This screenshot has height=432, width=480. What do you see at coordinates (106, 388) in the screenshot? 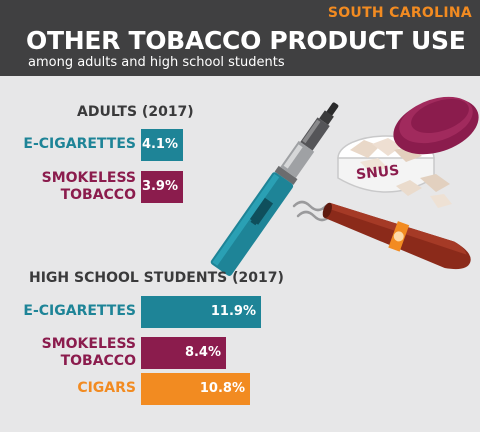
I see `category-label: CIGARS` at bounding box center [106, 388].